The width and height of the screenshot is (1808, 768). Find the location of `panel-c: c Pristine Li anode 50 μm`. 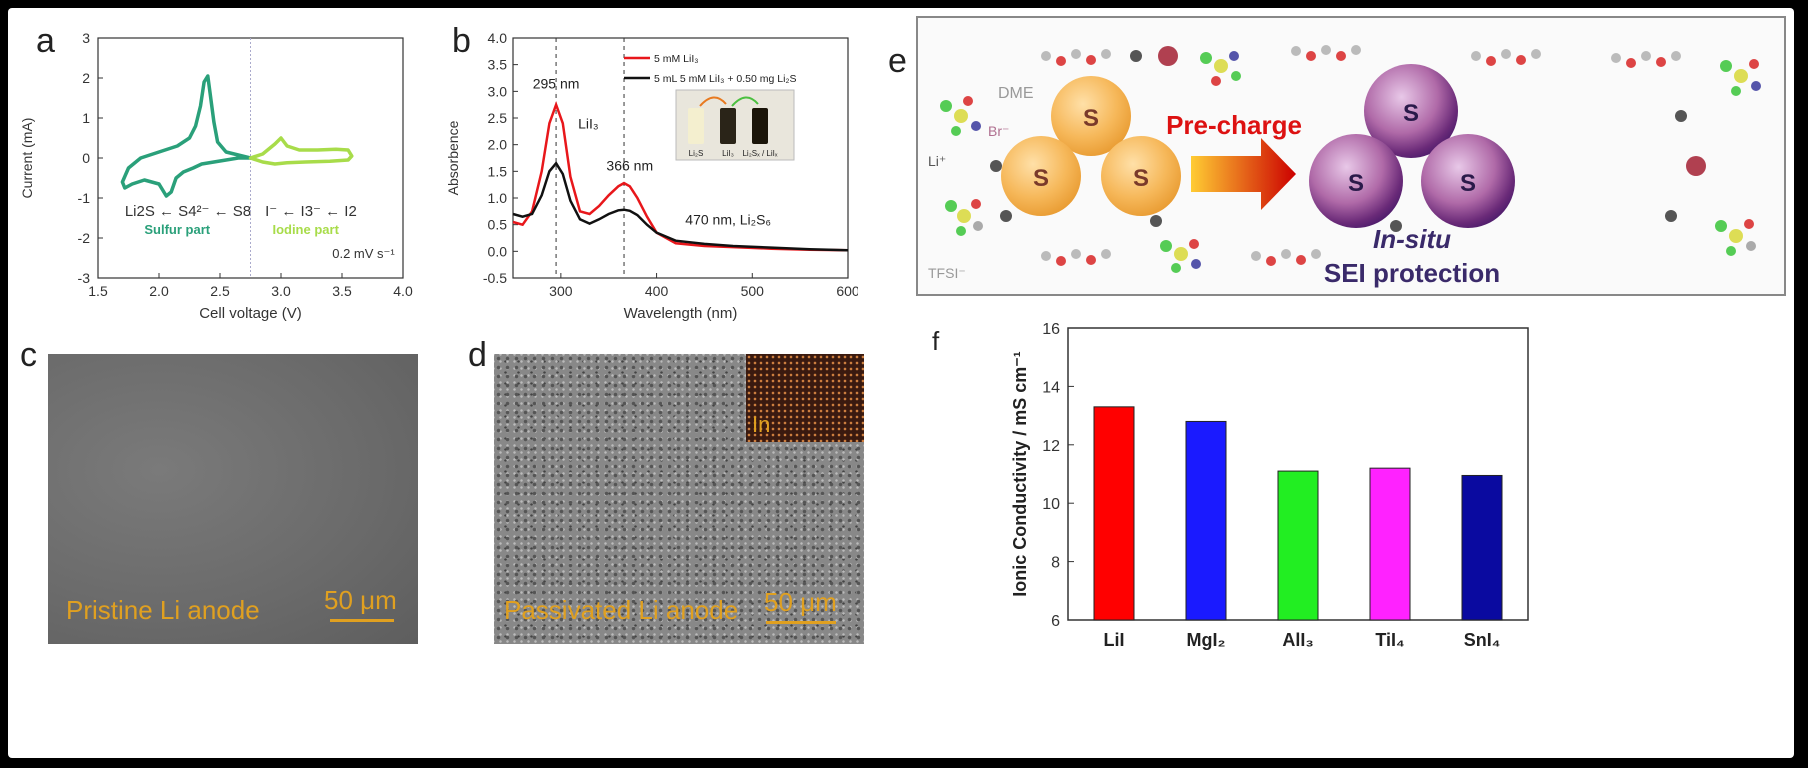

panel-c: c Pristine Li anode 50 μm is located at coordinates (223, 493).